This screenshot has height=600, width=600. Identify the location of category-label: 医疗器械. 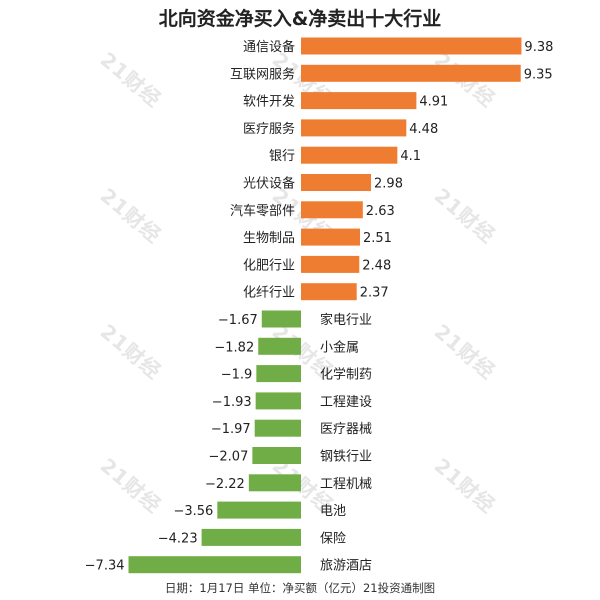
(346, 429).